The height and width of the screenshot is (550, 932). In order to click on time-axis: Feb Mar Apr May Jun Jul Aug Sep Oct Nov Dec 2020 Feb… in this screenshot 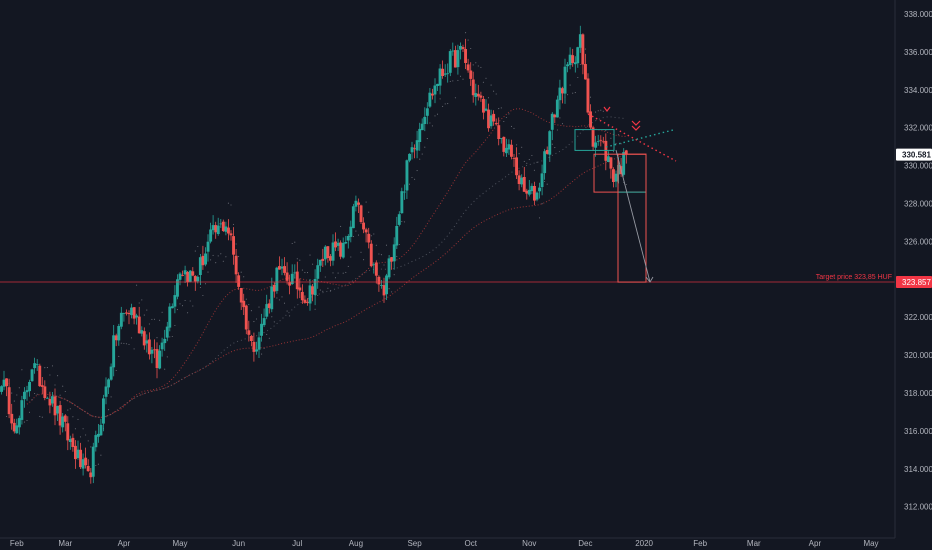, I will do `click(447, 542)`.